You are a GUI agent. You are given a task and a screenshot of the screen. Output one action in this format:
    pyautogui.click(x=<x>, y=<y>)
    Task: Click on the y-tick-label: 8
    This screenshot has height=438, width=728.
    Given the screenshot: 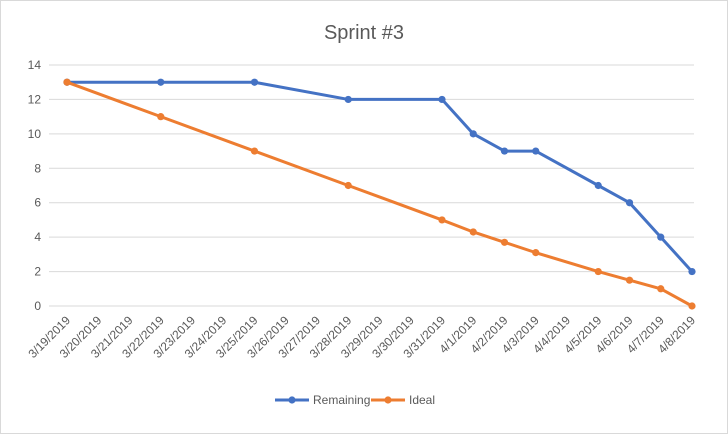 What is the action you would take?
    pyautogui.click(x=37, y=168)
    